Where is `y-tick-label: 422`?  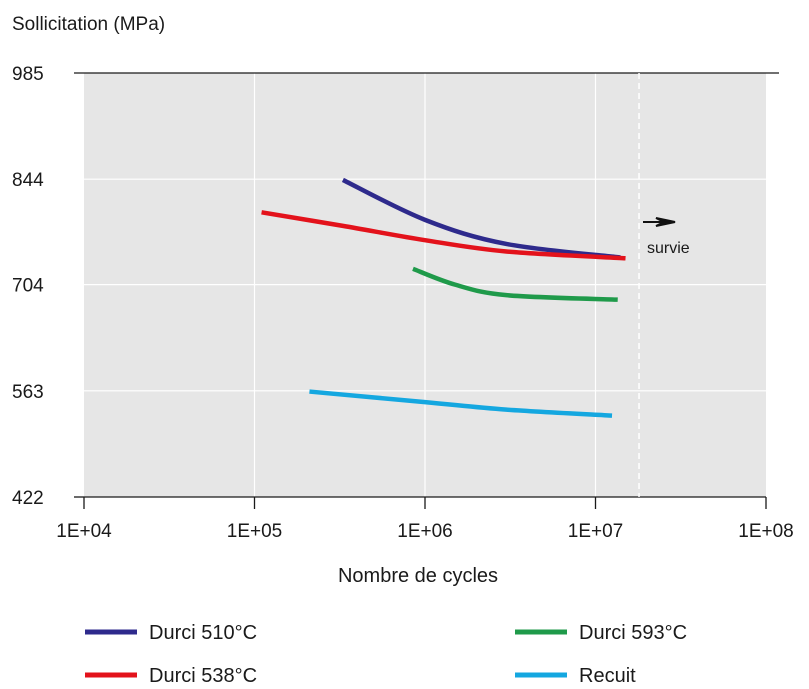 y-tick-label: 422 is located at coordinates (28, 498).